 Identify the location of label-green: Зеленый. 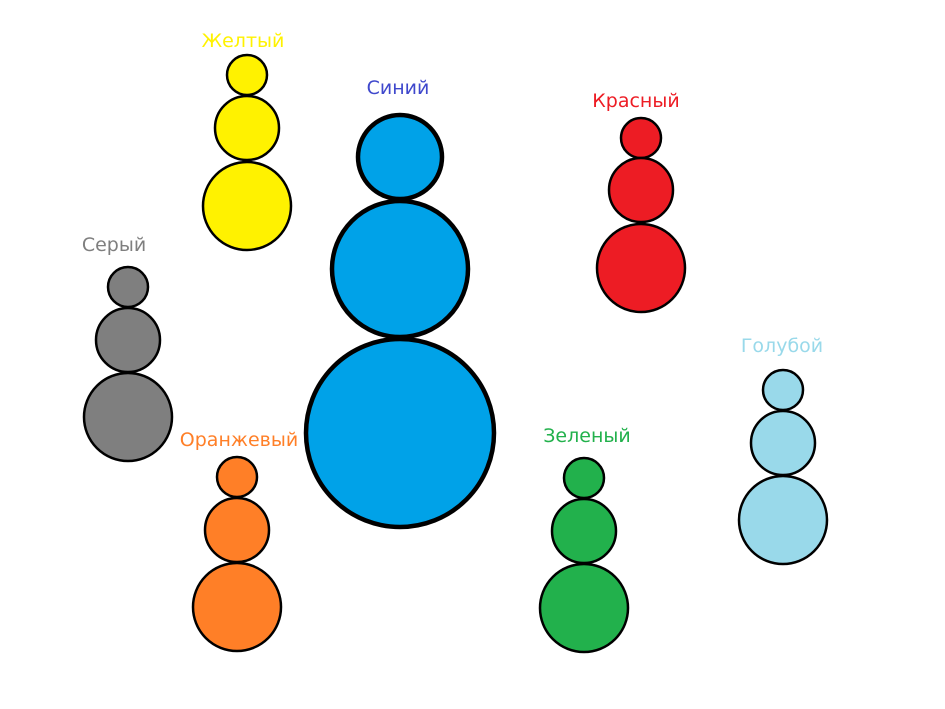
(586, 436).